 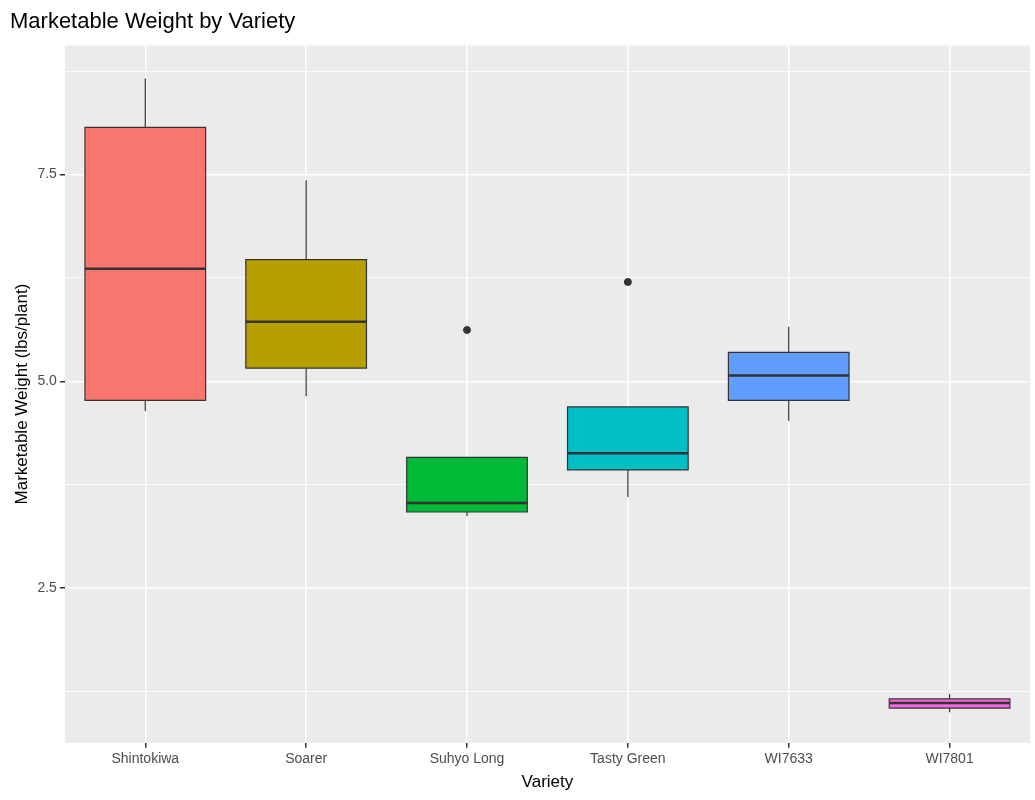 What do you see at coordinates (47, 380) in the screenshot?
I see `y-tick-label: 5.0` at bounding box center [47, 380].